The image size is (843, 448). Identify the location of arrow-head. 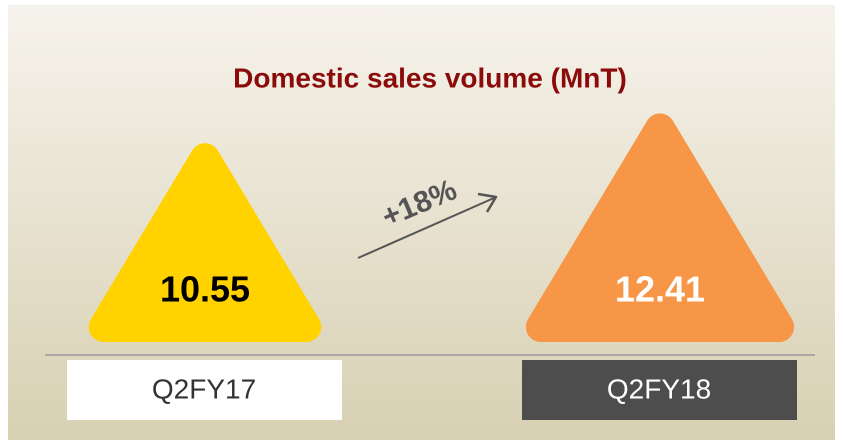
(487, 202).